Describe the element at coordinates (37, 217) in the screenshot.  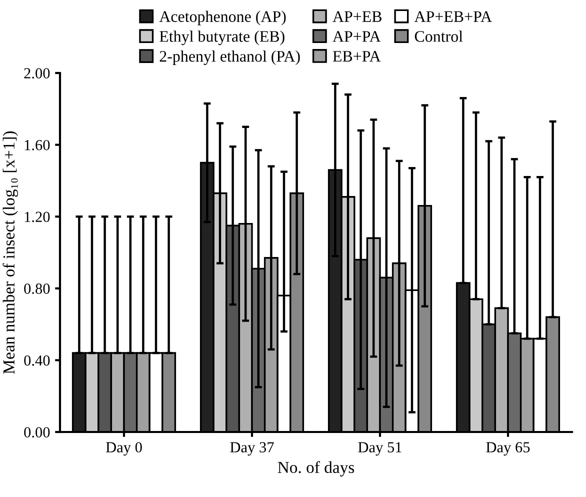
I see `y-tick-label: 1.20` at that location.